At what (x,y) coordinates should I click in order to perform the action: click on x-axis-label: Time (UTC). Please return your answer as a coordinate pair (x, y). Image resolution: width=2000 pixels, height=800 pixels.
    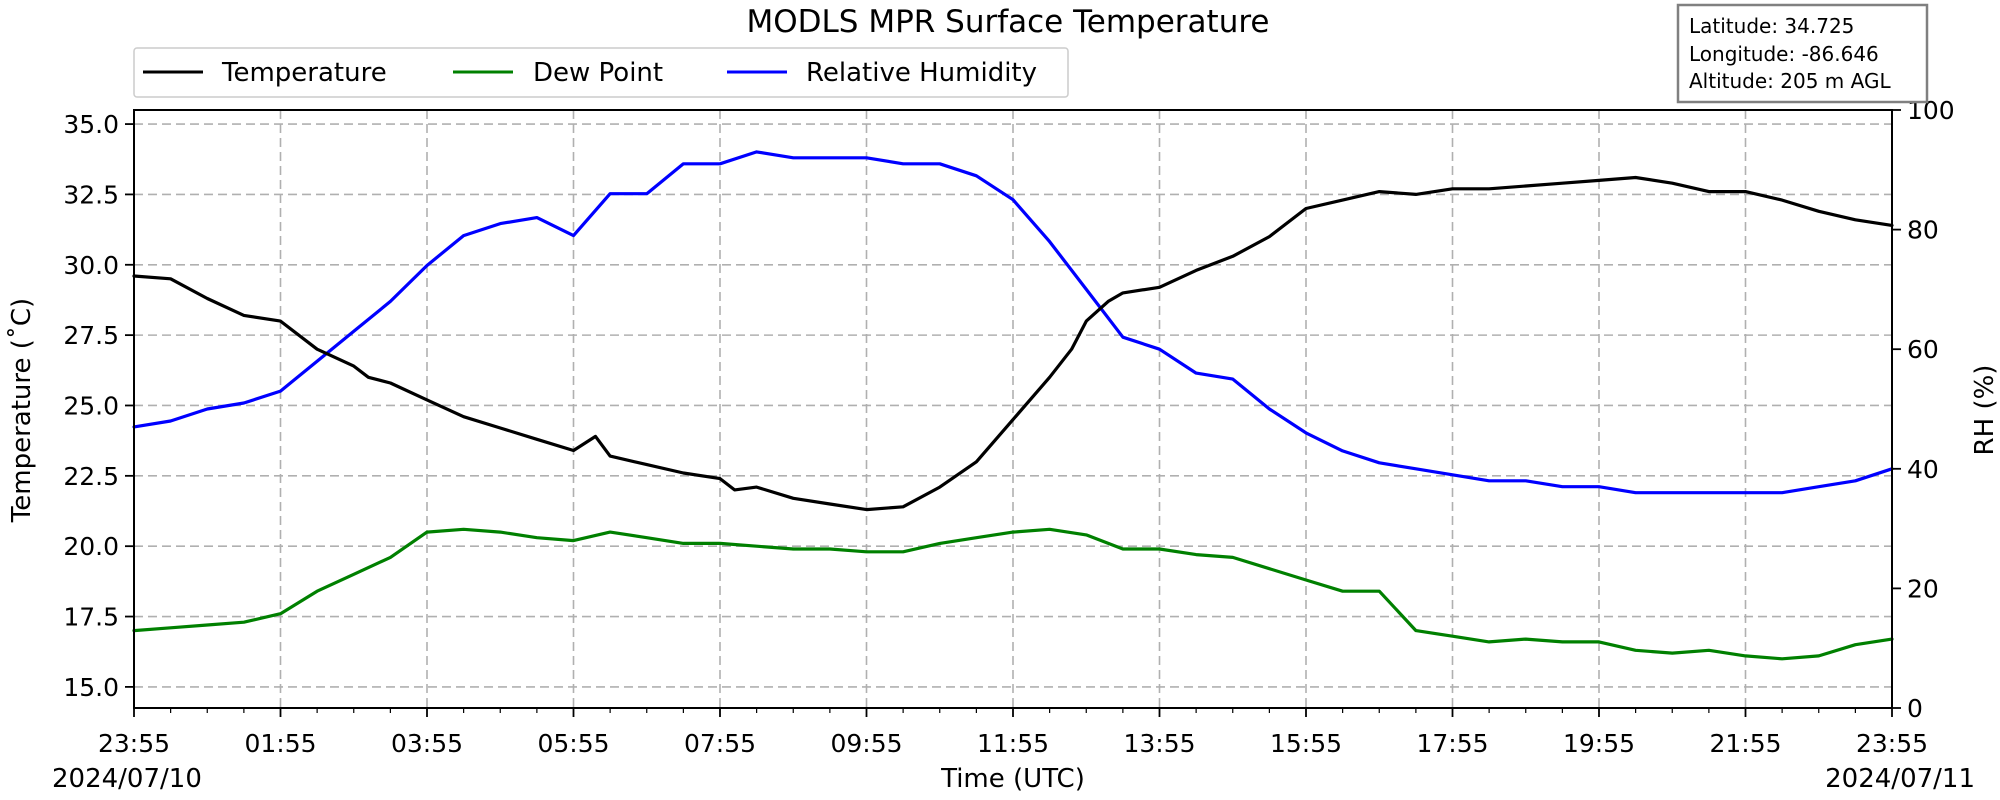
    Looking at the image, I should click on (1012, 779).